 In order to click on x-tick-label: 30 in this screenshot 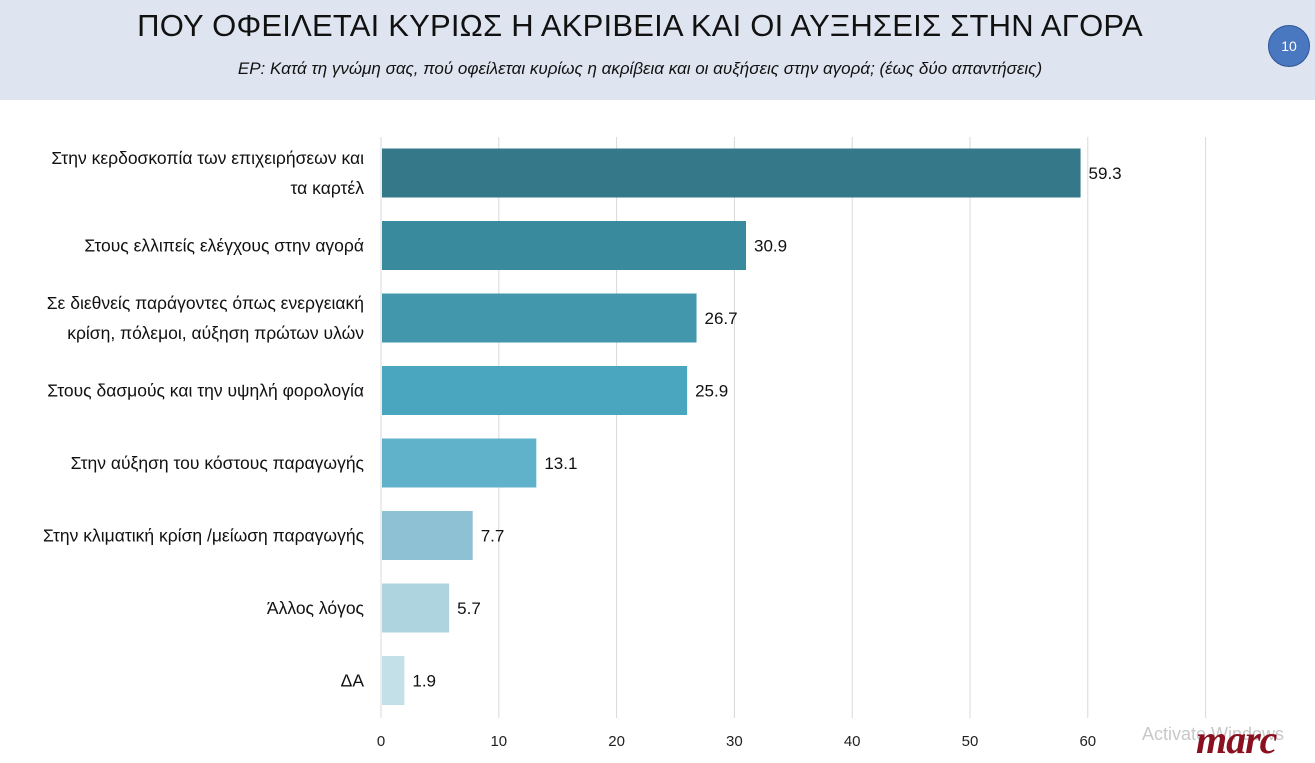, I will do `click(734, 741)`.